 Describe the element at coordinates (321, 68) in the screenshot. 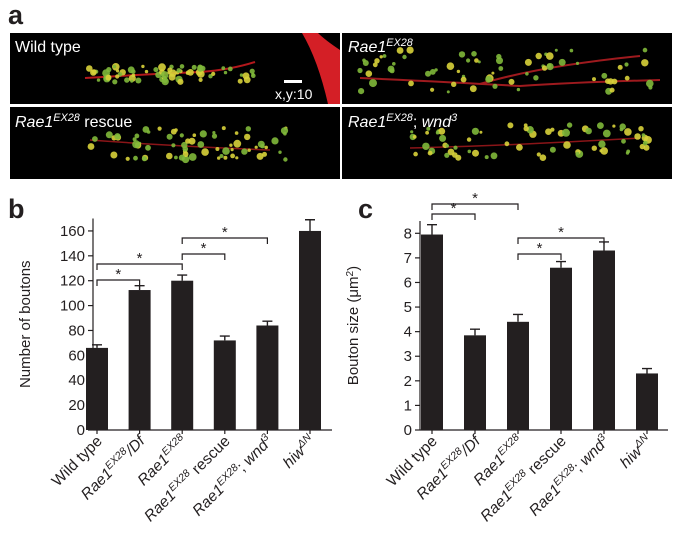

I see `muscle-fiber` at that location.